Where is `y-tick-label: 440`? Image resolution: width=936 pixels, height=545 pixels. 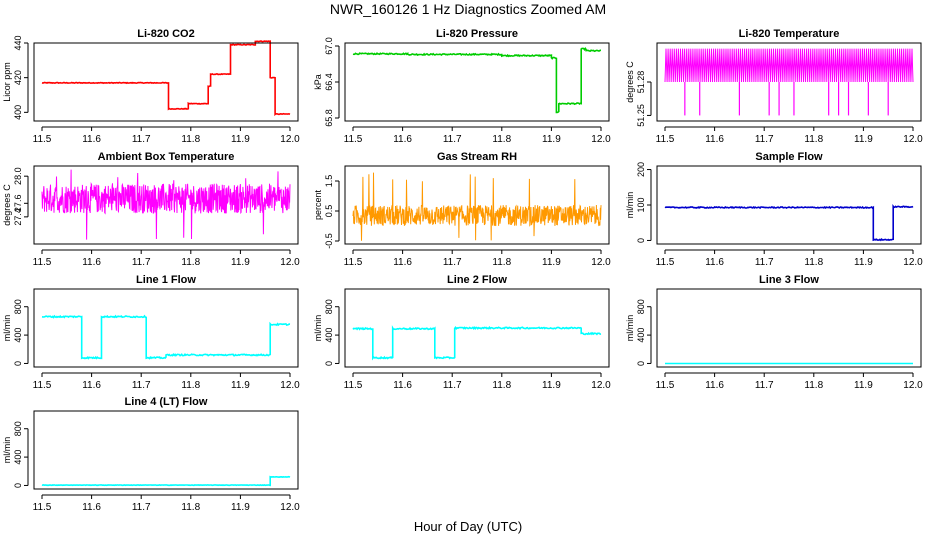
y-tick-label: 440 is located at coordinates (18, 42).